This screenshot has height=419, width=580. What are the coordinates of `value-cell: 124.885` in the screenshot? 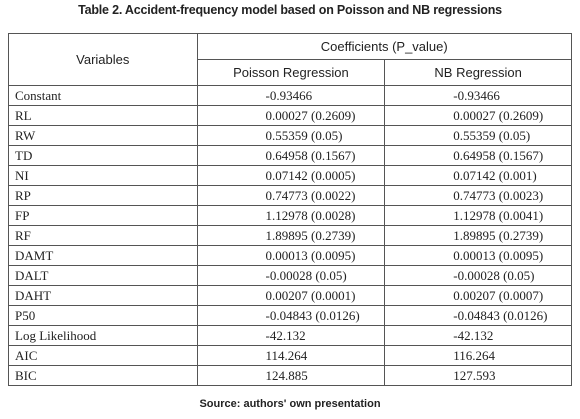 It's located at (291, 375).